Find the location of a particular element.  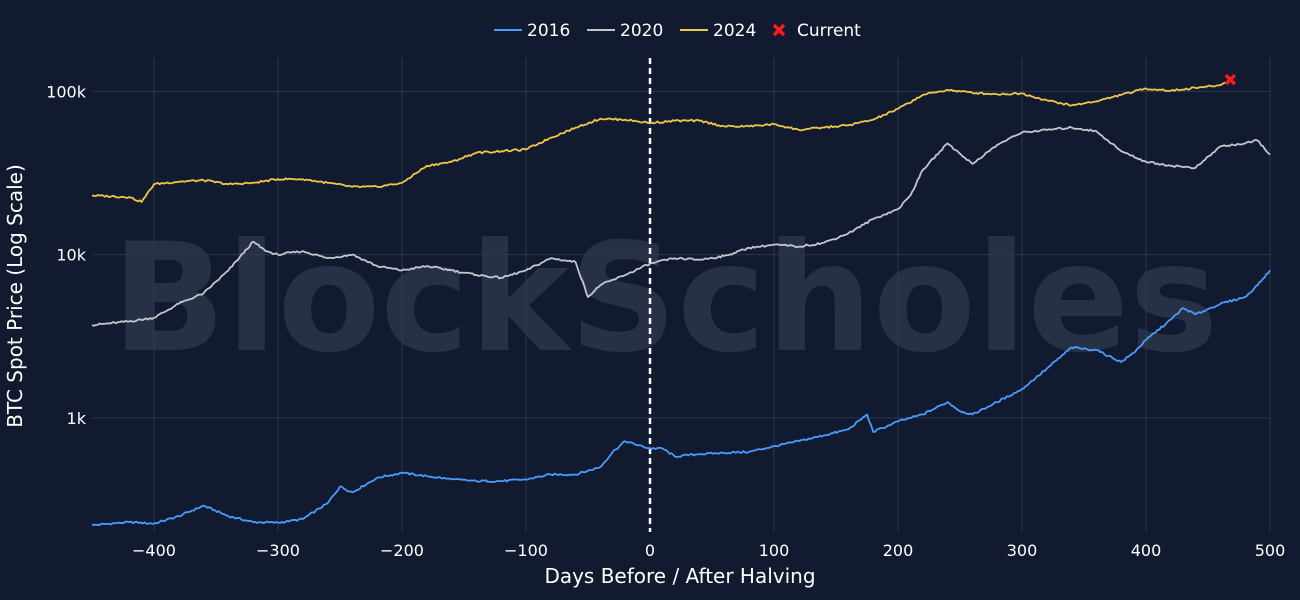

x-tick-label: 100 is located at coordinates (774, 550).